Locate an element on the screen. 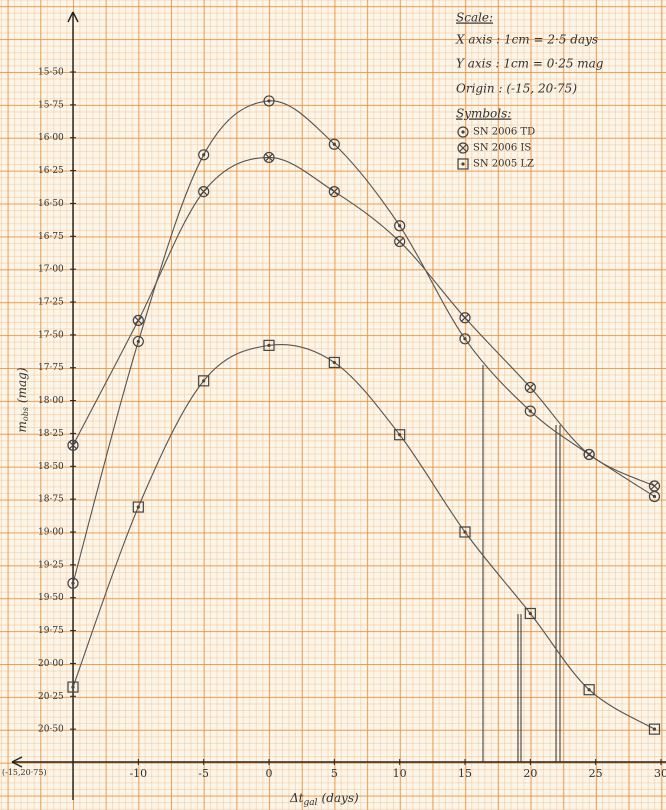 The image size is (666, 810). y-tick-label: 19·75 is located at coordinates (51, 631).